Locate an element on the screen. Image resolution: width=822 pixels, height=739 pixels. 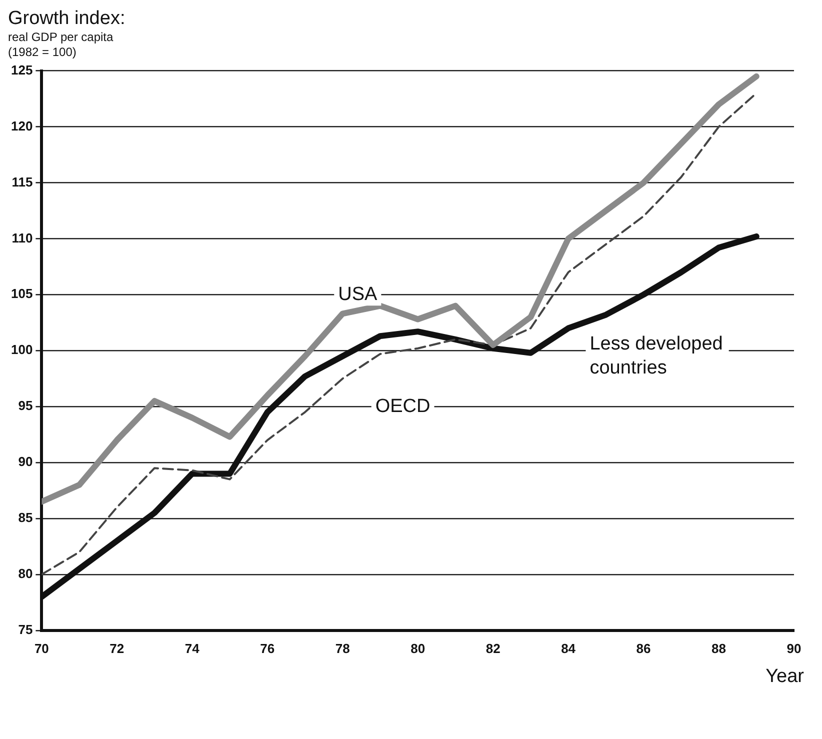
series-label: OECD is located at coordinates (402, 406).